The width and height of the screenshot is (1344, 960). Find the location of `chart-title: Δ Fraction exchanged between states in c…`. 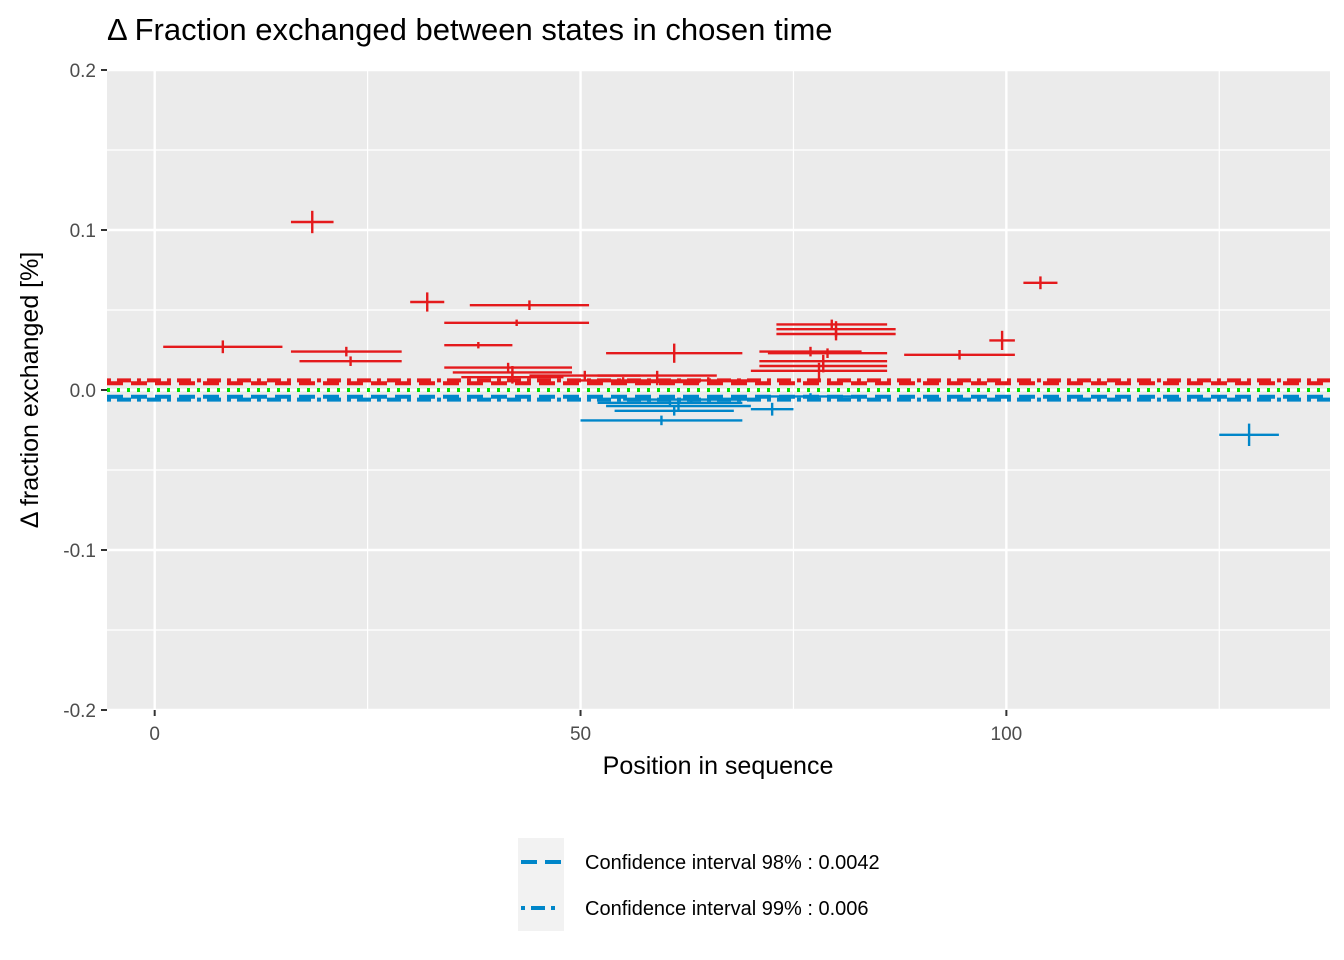

chart-title: Δ Fraction exchanged between states in c… is located at coordinates (470, 29).